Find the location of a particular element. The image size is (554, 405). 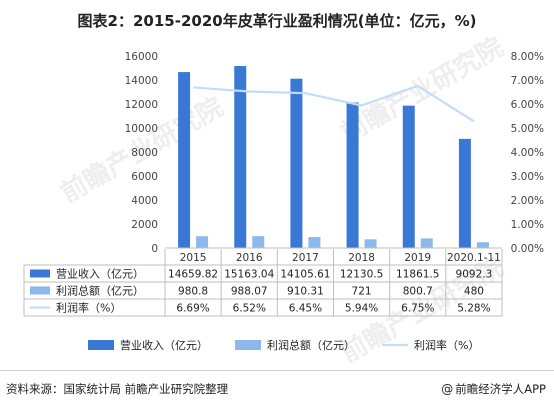

table-cell-value: 988.07 is located at coordinates (249, 292).